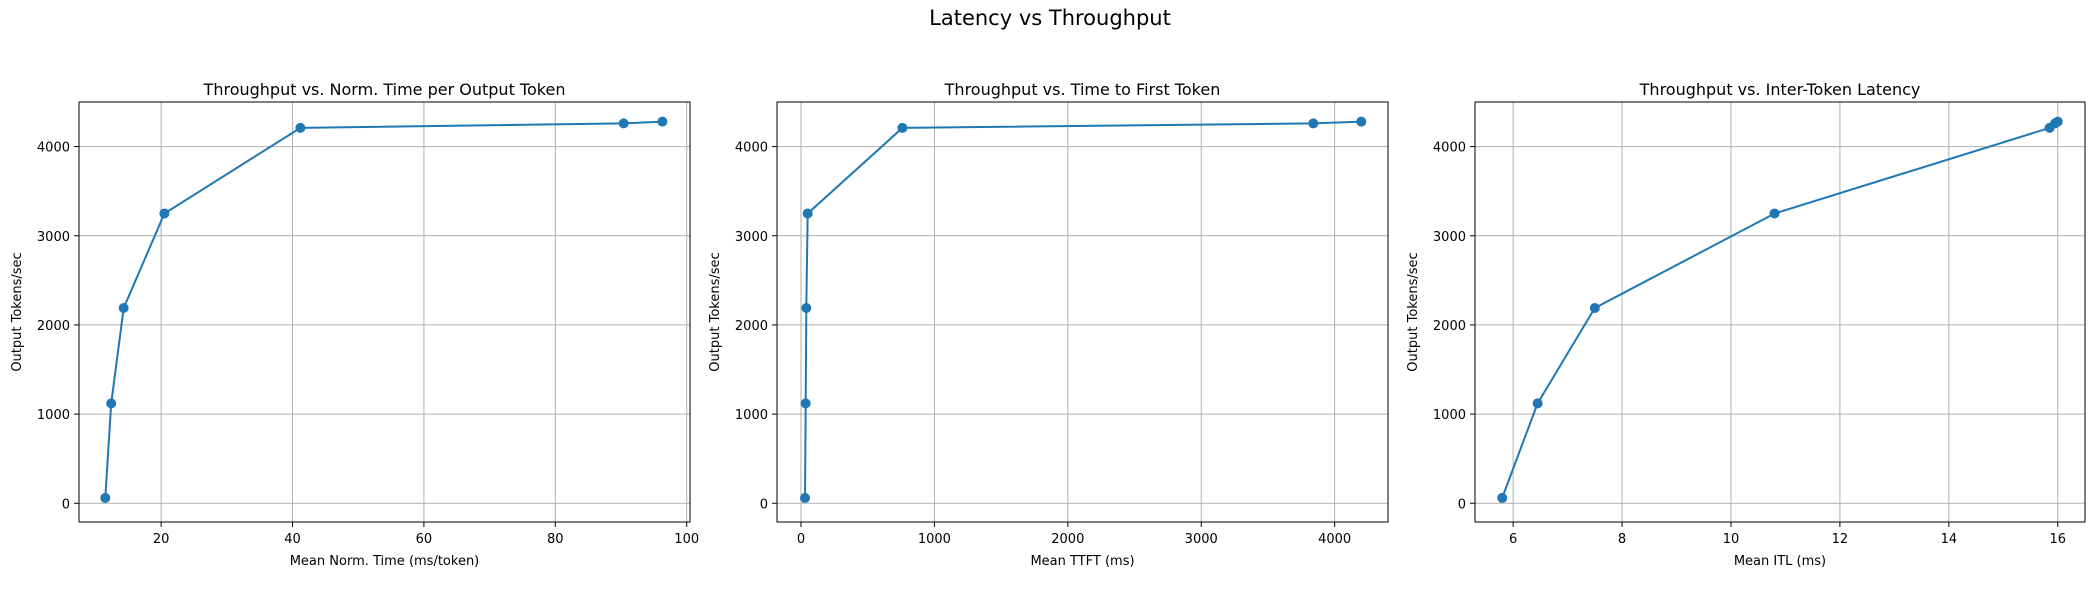  What do you see at coordinates (1949, 539) in the screenshot?
I see `x-tick-label: 14` at bounding box center [1949, 539].